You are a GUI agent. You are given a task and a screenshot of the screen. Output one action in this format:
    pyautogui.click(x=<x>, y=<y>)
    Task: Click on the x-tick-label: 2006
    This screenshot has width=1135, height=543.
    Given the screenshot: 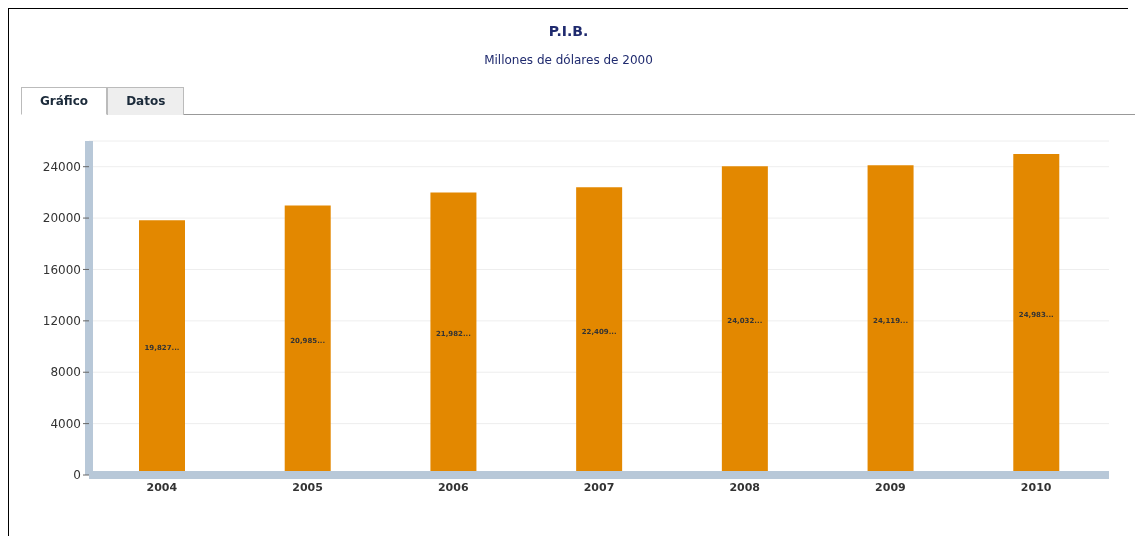 What is the action you would take?
    pyautogui.click(x=453, y=487)
    